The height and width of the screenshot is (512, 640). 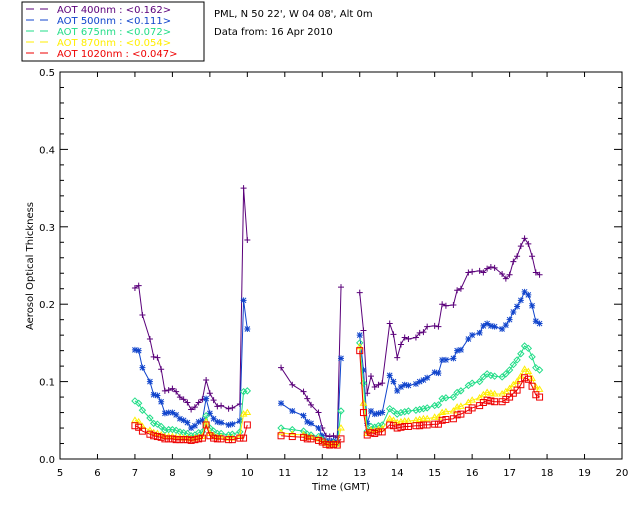 What do you see at coordinates (210, 473) in the screenshot?
I see `x-tick-label: 9` at bounding box center [210, 473].